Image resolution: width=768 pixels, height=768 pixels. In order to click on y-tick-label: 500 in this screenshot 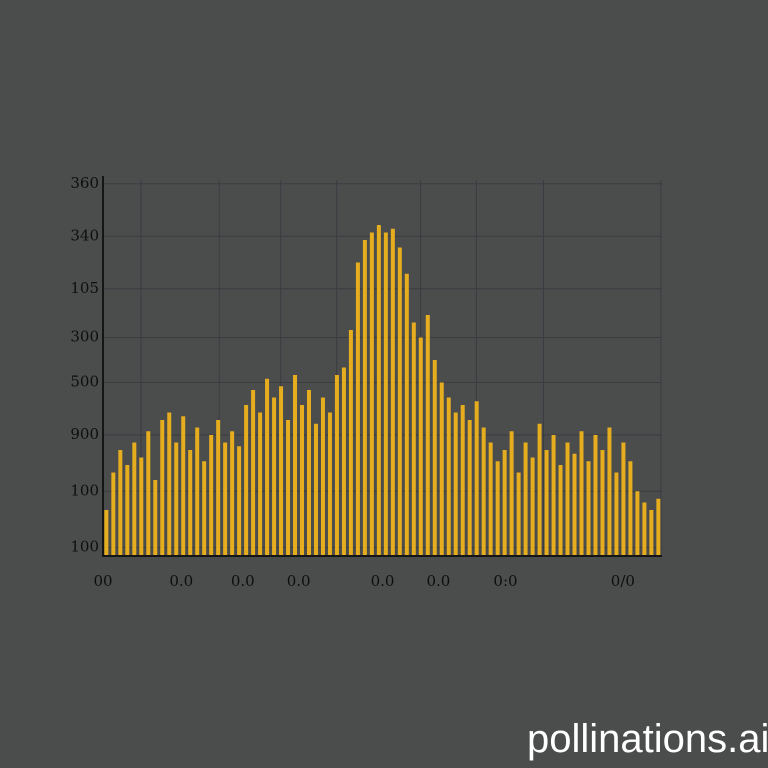, I will do `click(84, 382)`.